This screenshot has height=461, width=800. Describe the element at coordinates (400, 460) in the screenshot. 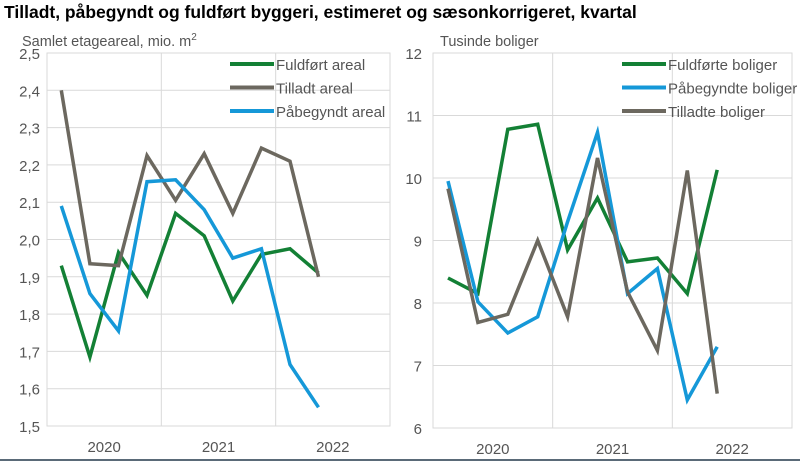

I see `bottom-rule` at that location.